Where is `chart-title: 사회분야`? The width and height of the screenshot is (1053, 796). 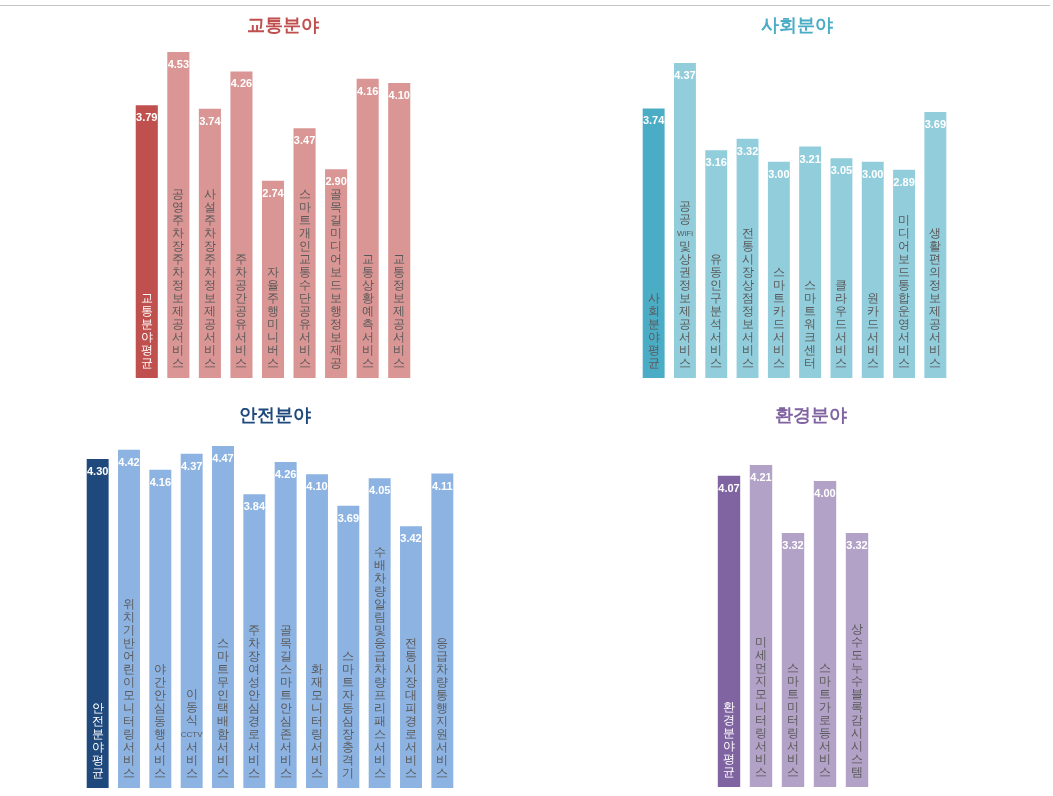
chart-title: 사회분야 is located at coordinates (797, 25).